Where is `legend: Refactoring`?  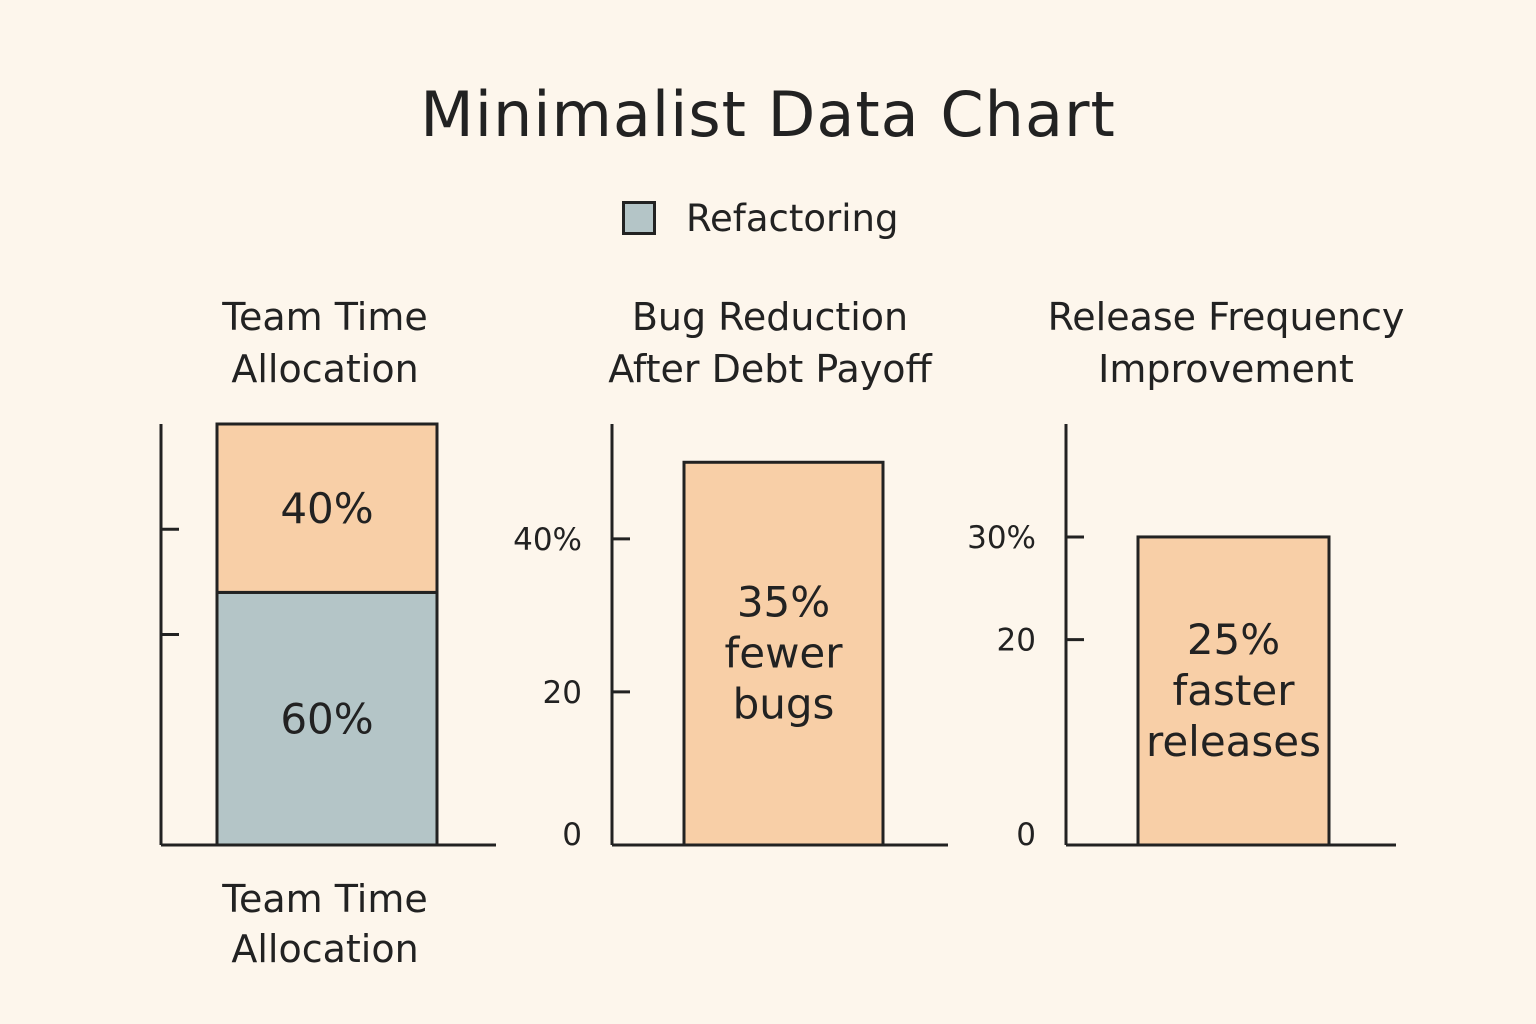
legend: Refactoring is located at coordinates (760, 218).